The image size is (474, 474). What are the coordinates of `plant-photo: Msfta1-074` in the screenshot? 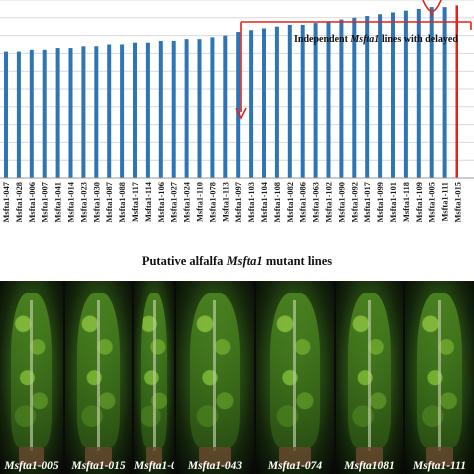 It's located at (295, 377).